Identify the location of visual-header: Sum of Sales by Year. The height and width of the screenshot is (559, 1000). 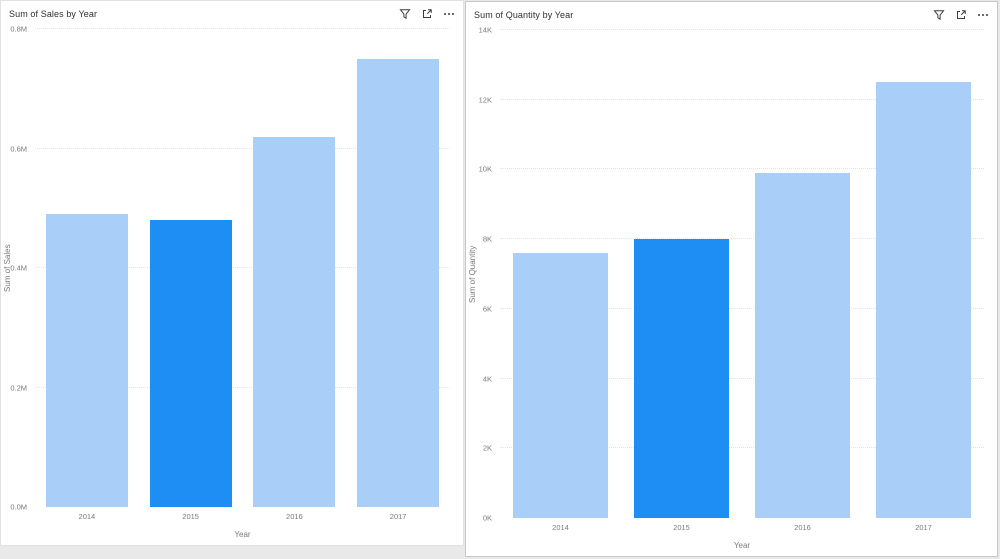
(232, 12).